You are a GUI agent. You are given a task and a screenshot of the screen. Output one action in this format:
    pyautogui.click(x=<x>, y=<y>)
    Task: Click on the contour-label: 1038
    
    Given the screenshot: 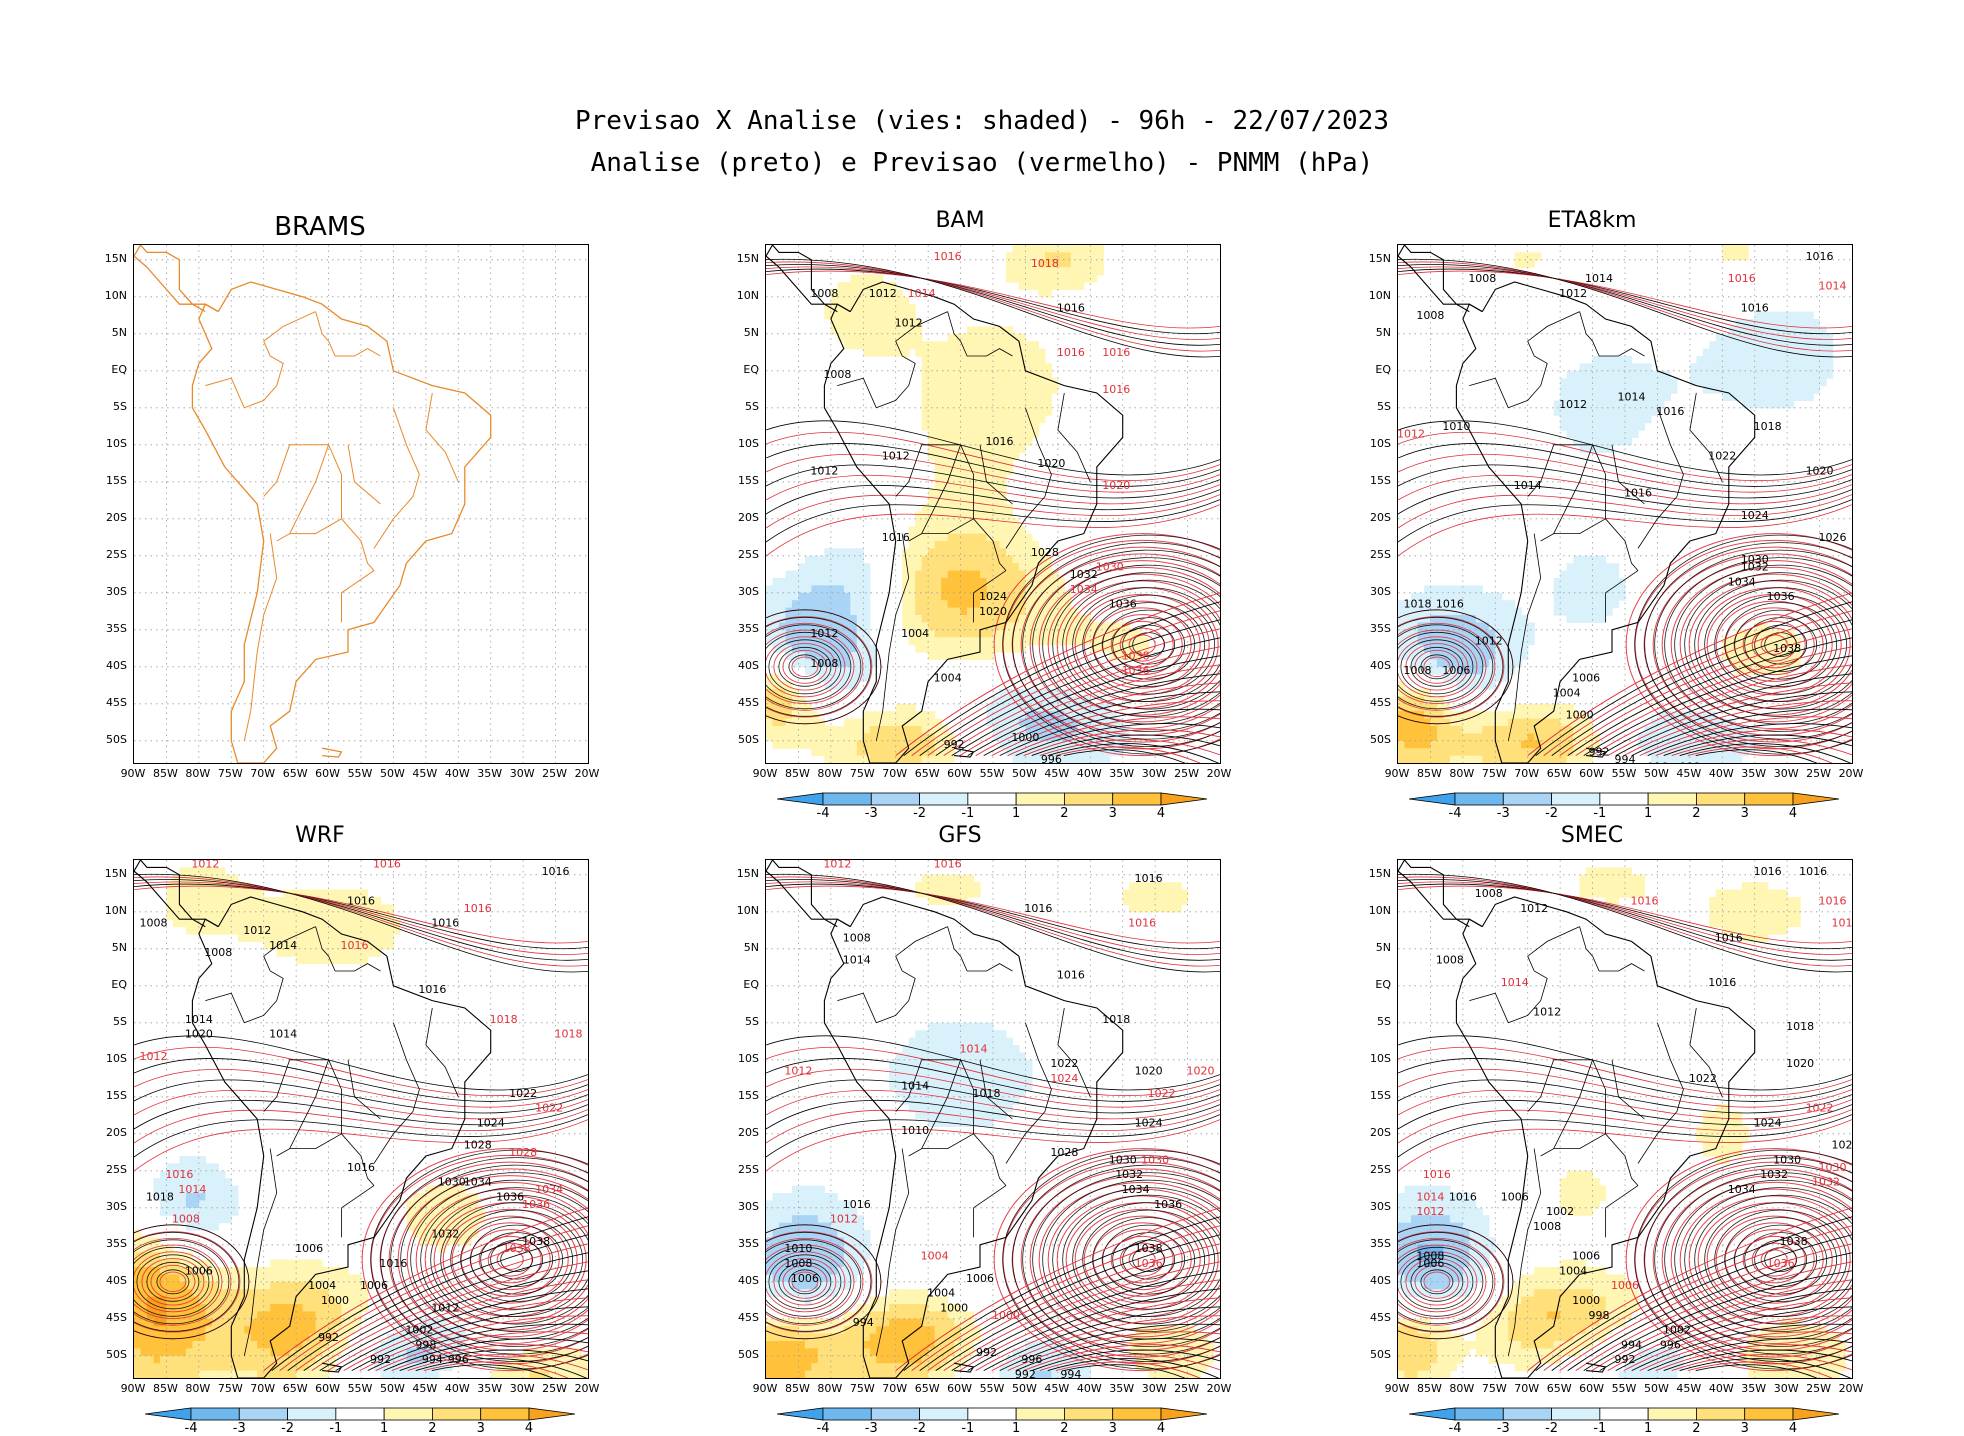 What is the action you would take?
    pyautogui.click(x=1136, y=655)
    